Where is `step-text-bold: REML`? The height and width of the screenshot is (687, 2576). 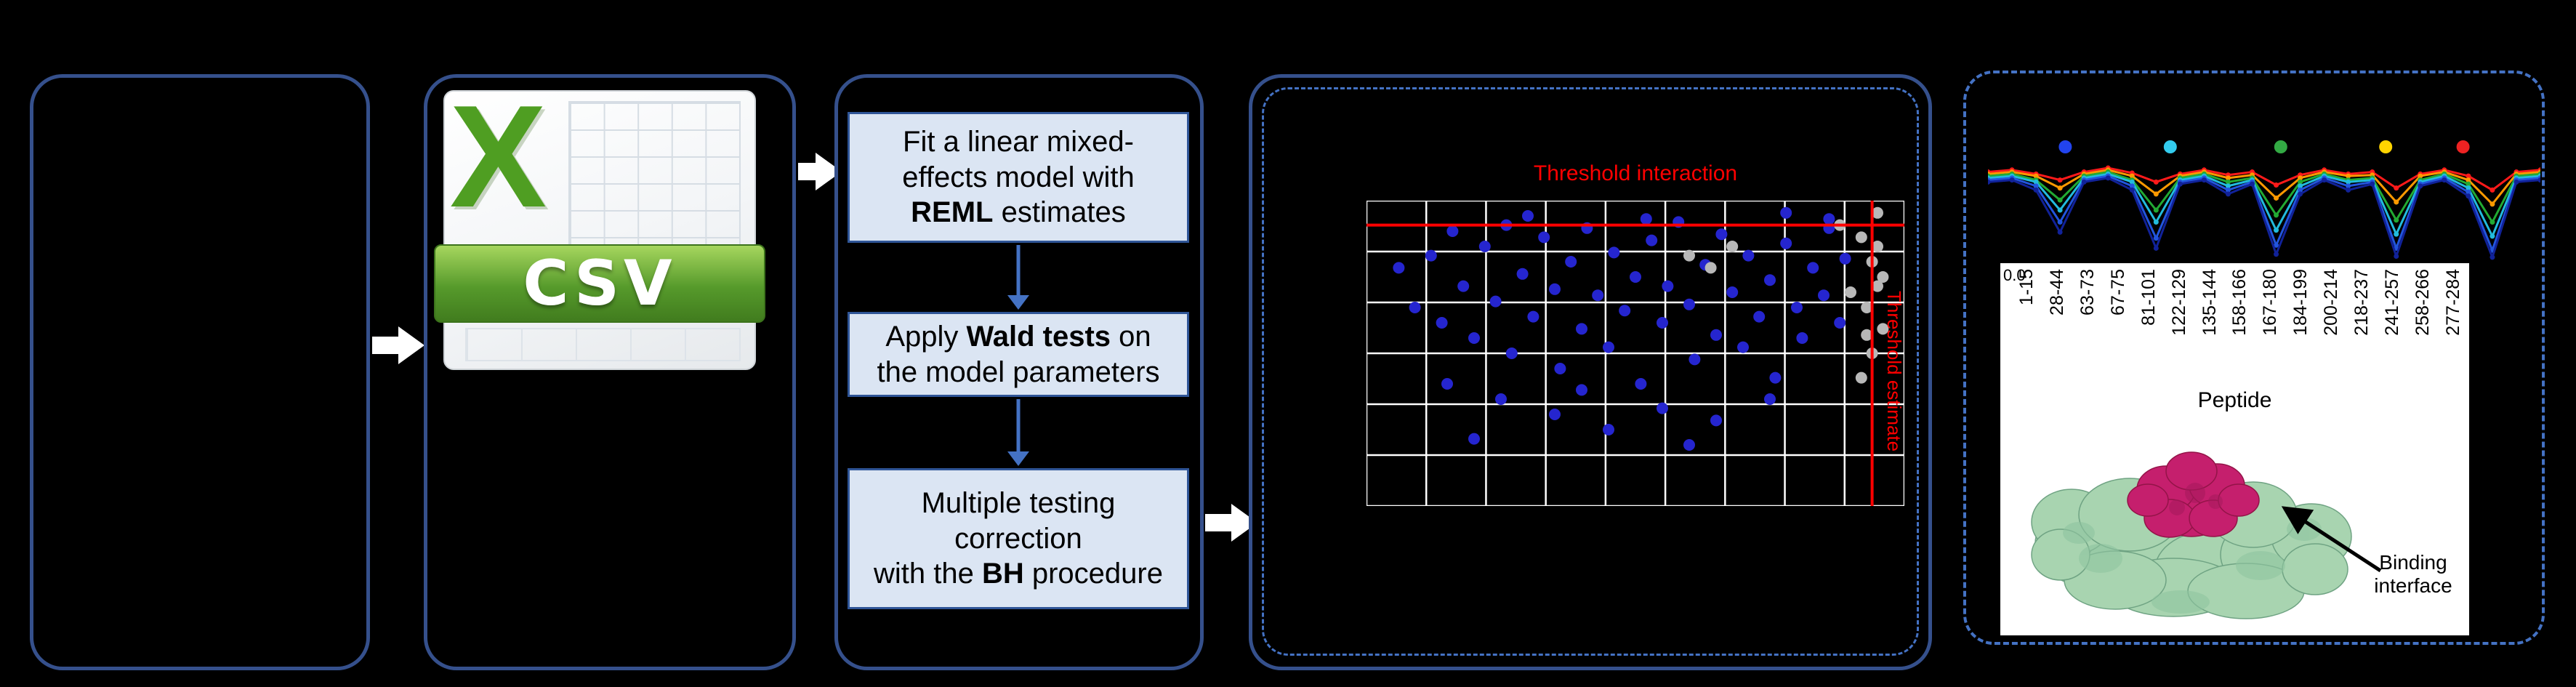
step-text-bold: REML is located at coordinates (952, 212).